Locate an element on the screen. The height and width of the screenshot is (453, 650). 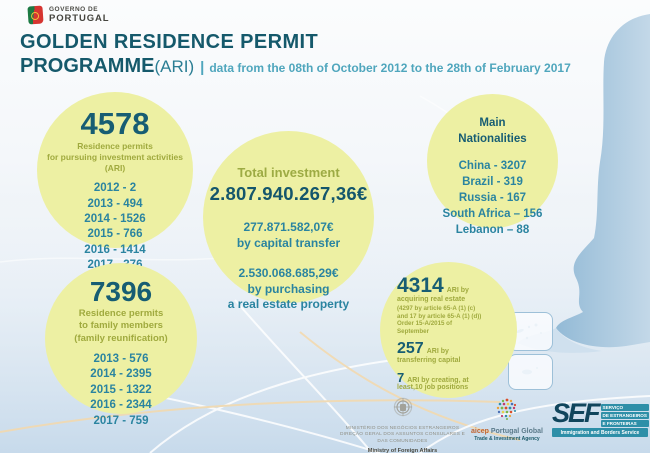
ari-label-line: for pursuing investment activities is located at coordinates (115, 157).